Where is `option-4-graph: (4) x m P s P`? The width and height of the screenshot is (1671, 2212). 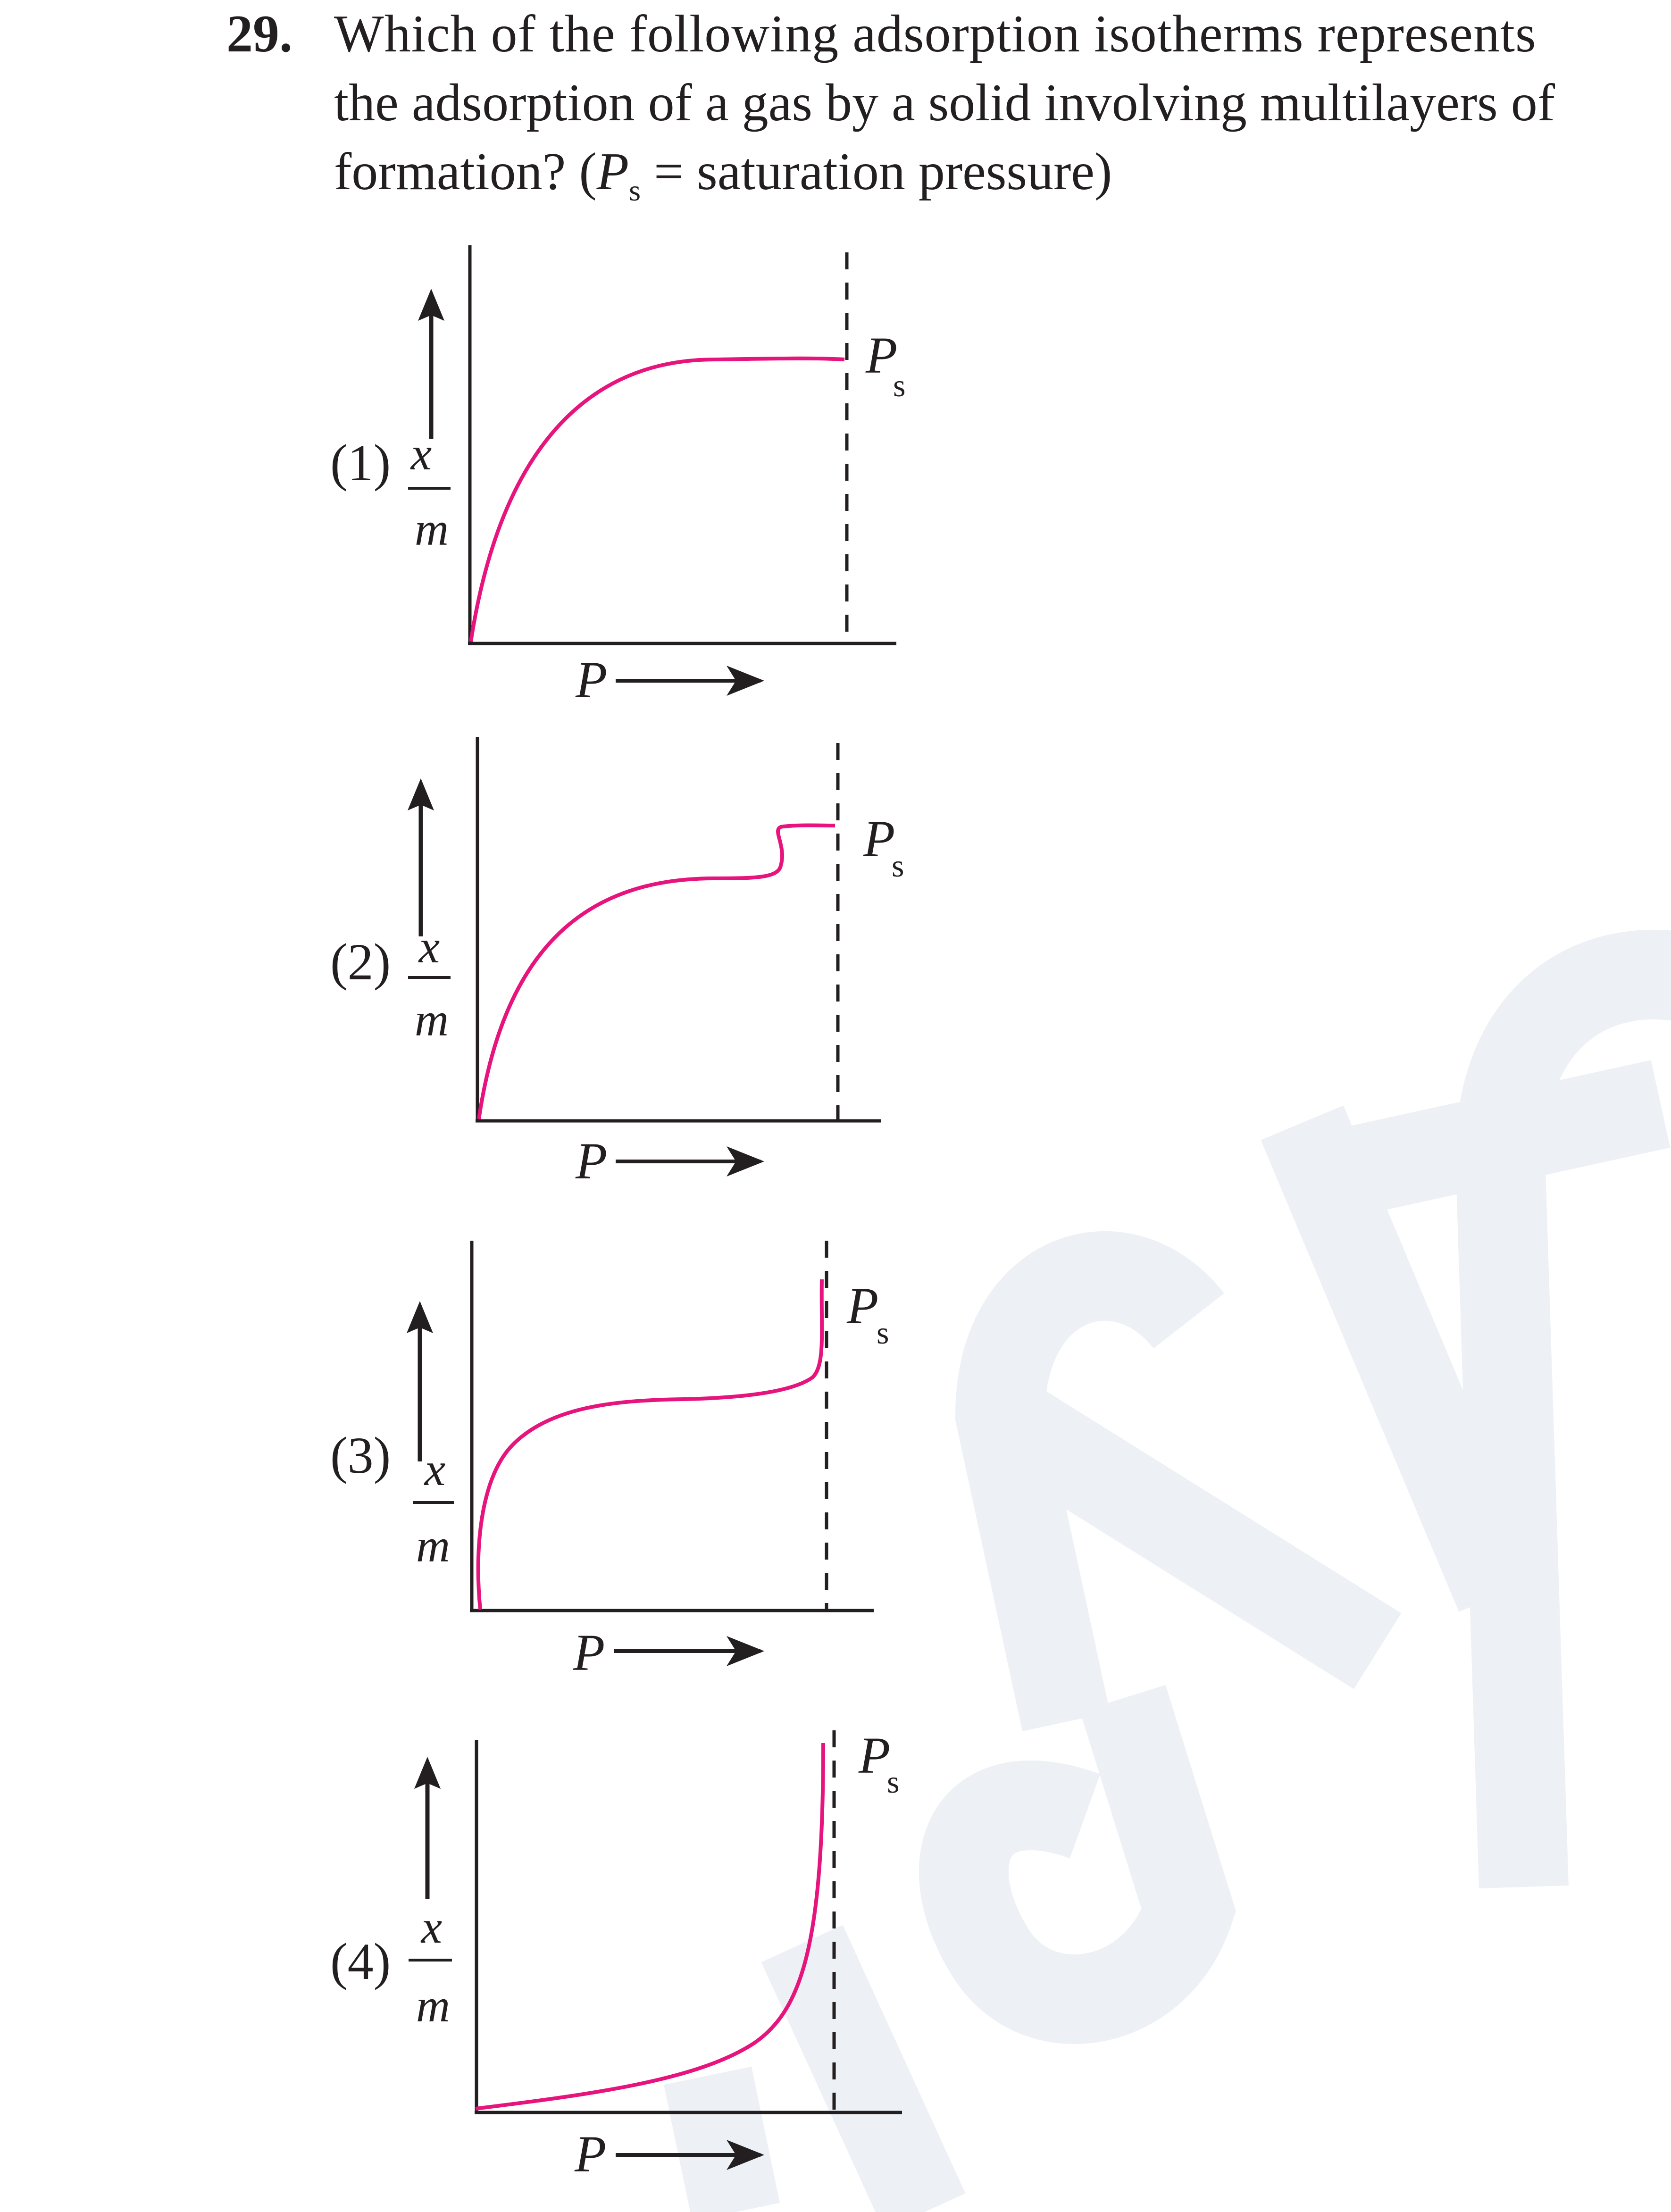 option-4-graph: (4) x m P s P is located at coordinates (616, 1955).